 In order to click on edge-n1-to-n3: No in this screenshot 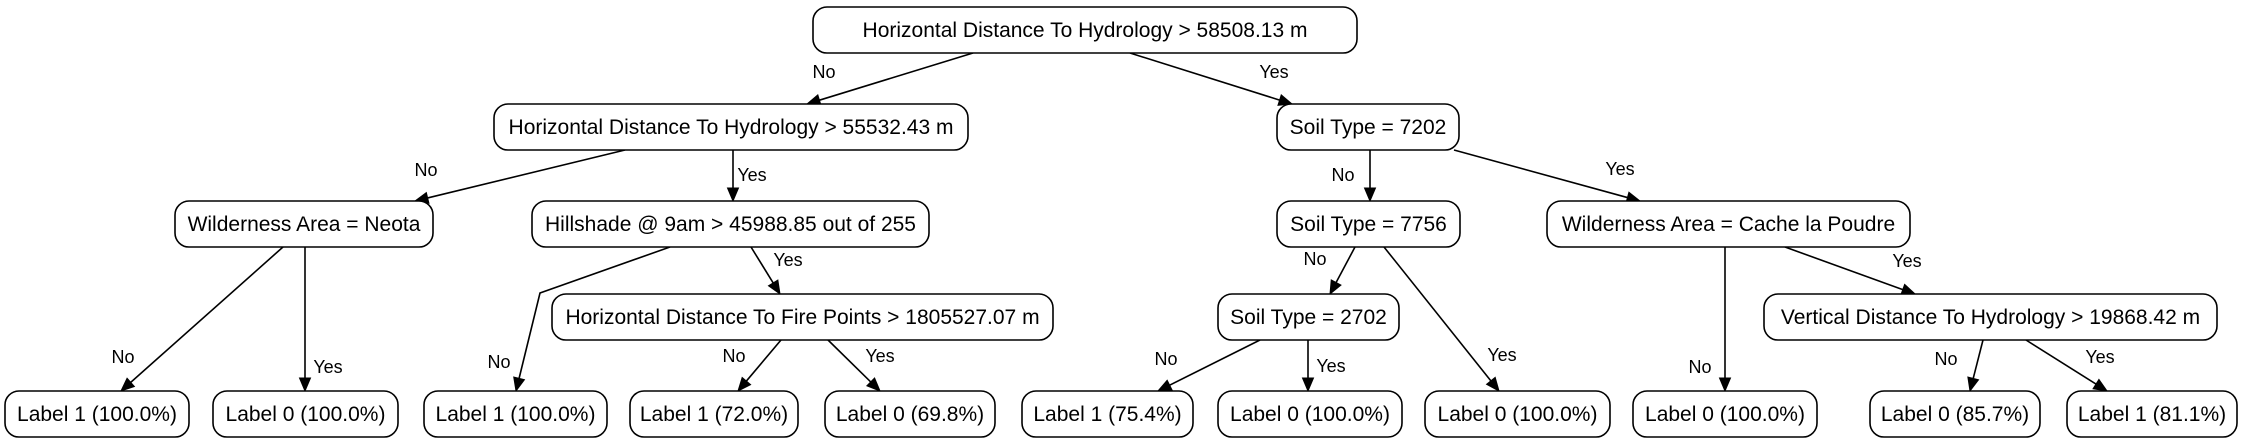, I will do `click(519, 176)`.